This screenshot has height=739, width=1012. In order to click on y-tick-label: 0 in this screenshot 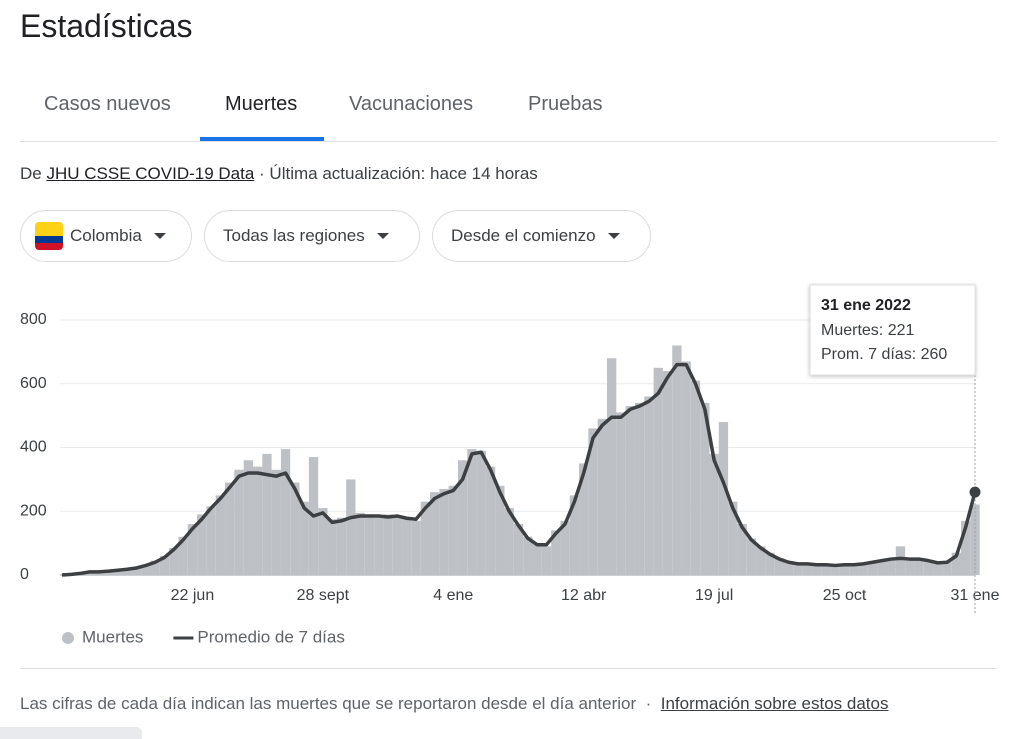, I will do `click(24, 574)`.